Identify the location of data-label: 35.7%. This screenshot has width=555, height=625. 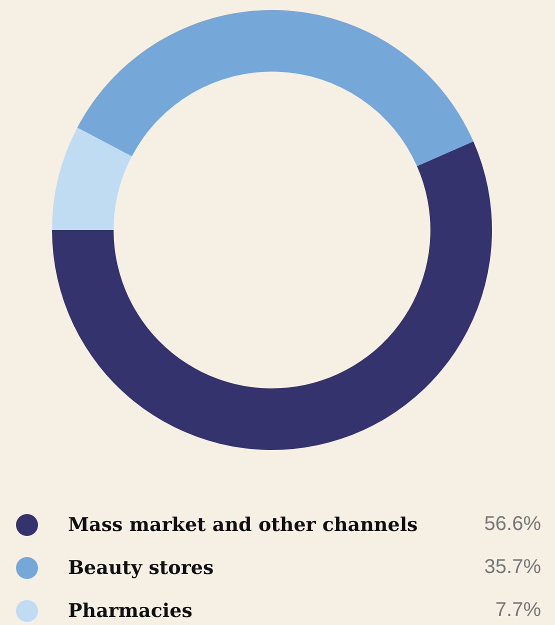
(512, 567).